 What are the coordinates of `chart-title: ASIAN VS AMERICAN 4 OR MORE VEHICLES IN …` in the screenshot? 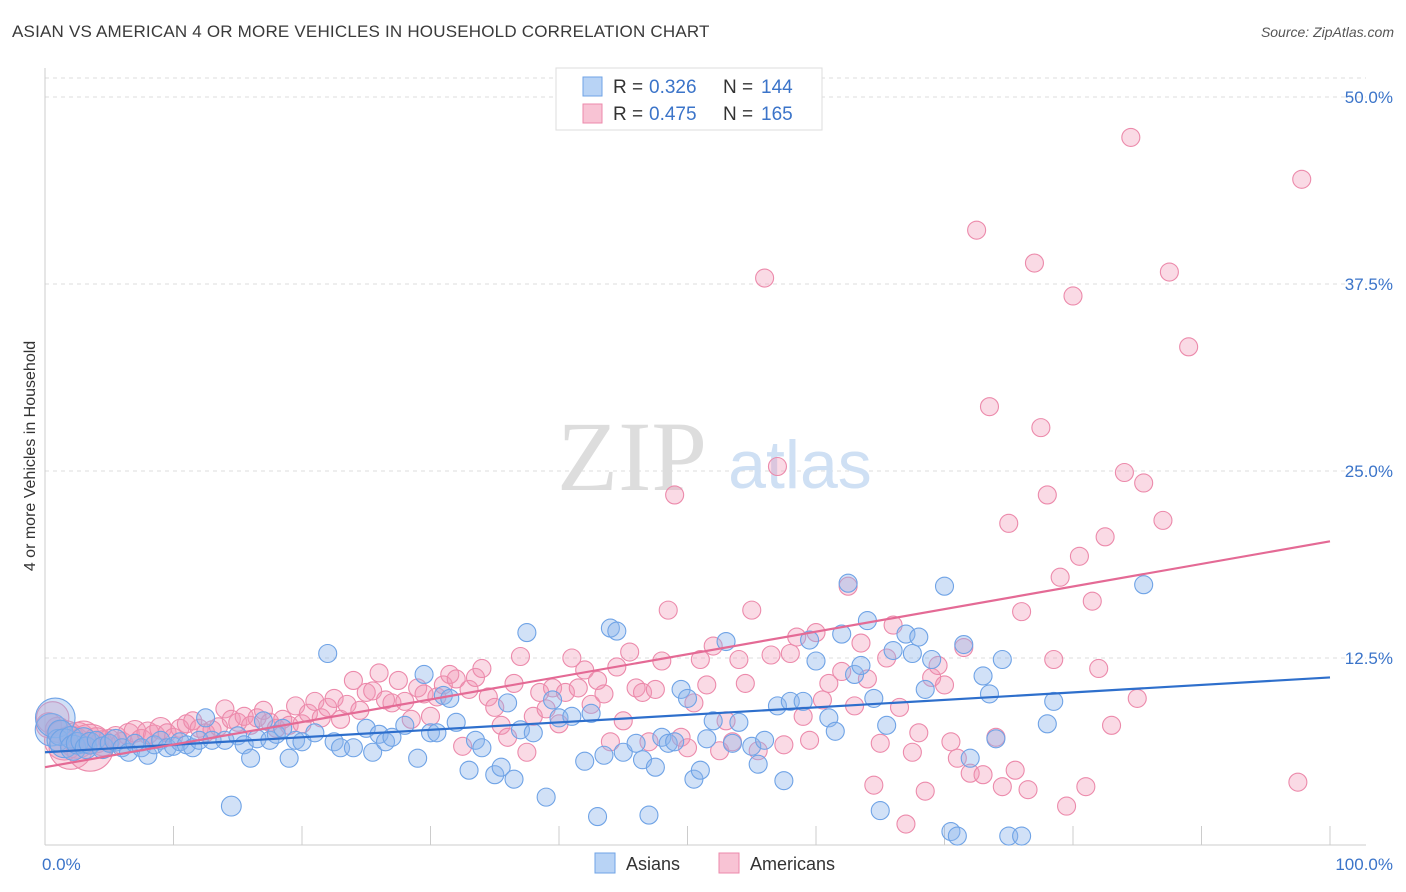 It's located at (361, 31).